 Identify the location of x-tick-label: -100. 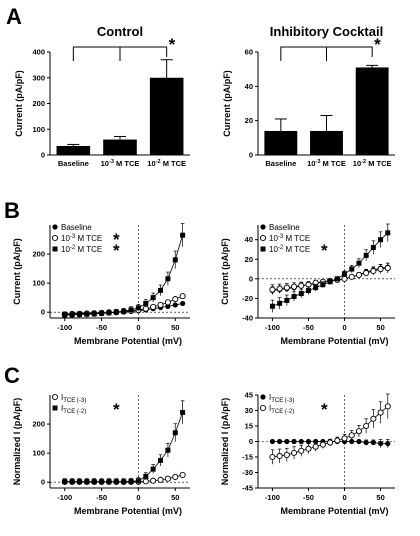
(64, 327).